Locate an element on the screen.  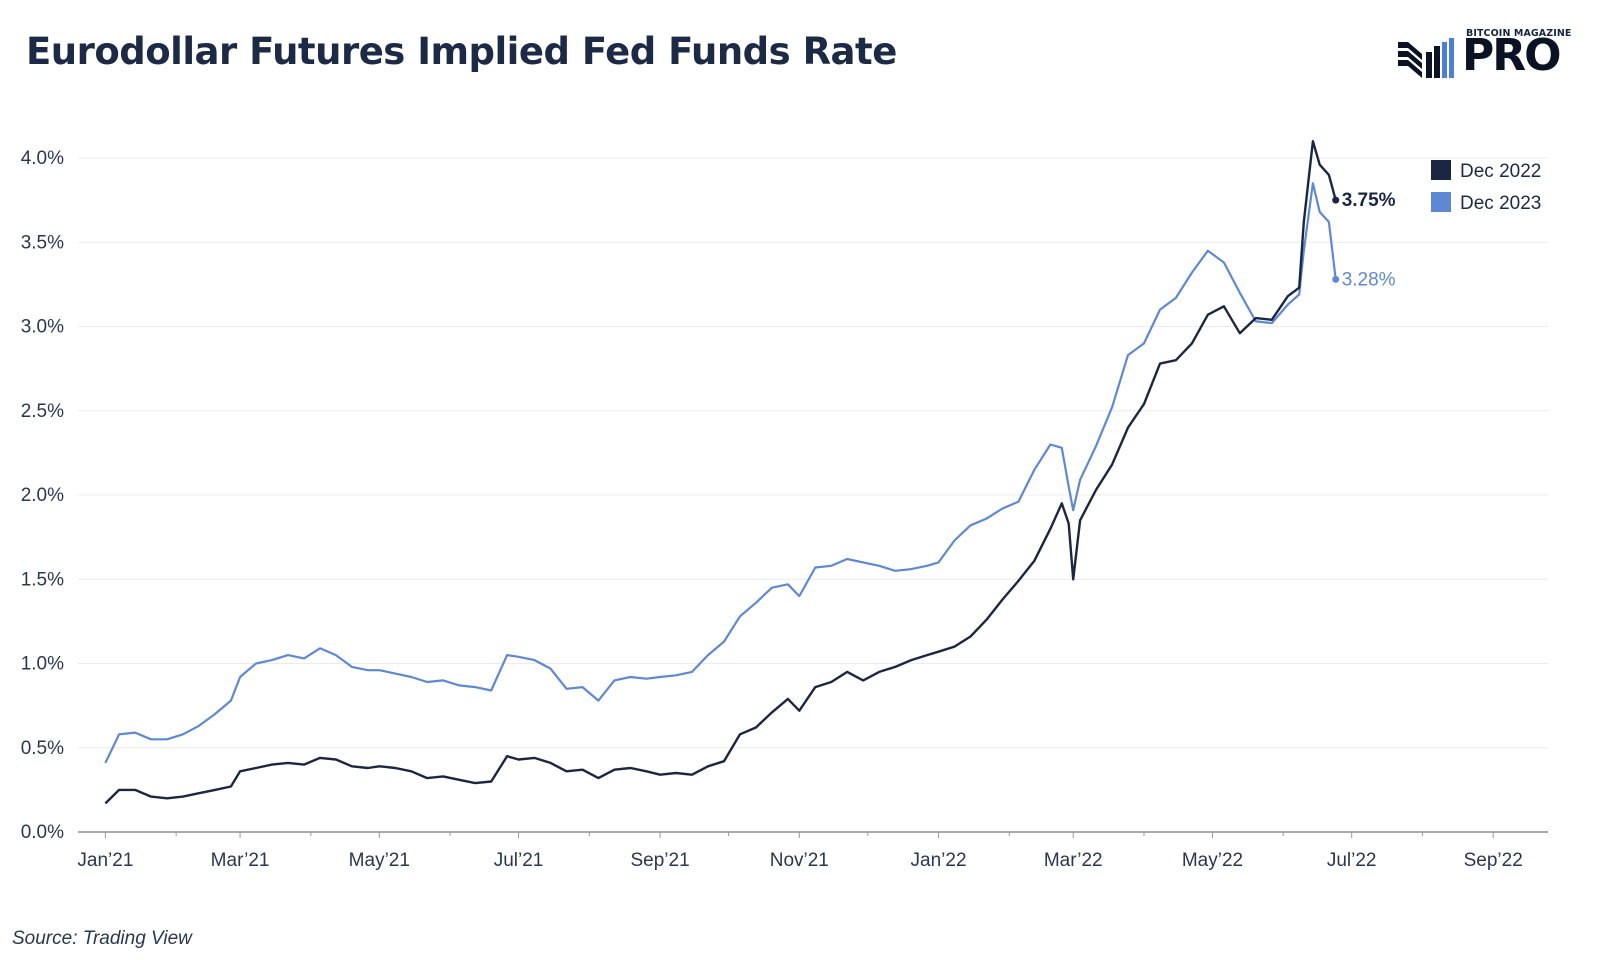
y-tick-label: 1.0% is located at coordinates (42, 664).